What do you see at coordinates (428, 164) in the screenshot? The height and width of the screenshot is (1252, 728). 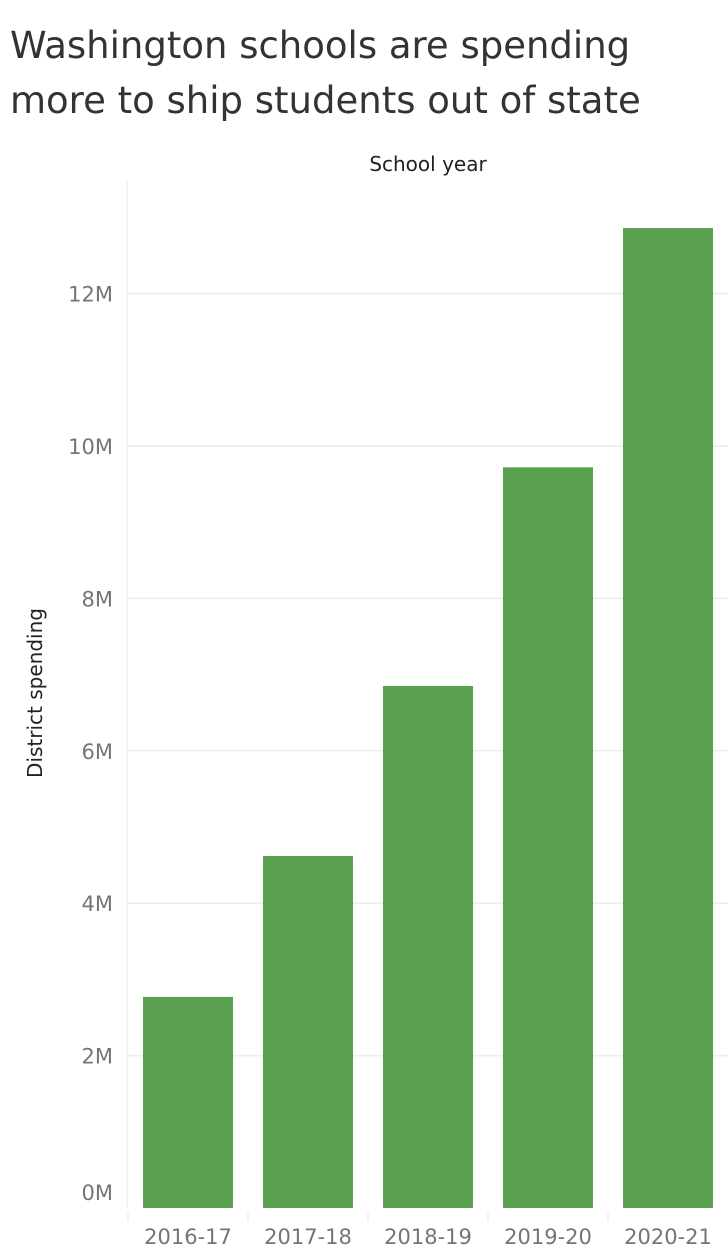 I see `x-axis-title: School year` at bounding box center [428, 164].